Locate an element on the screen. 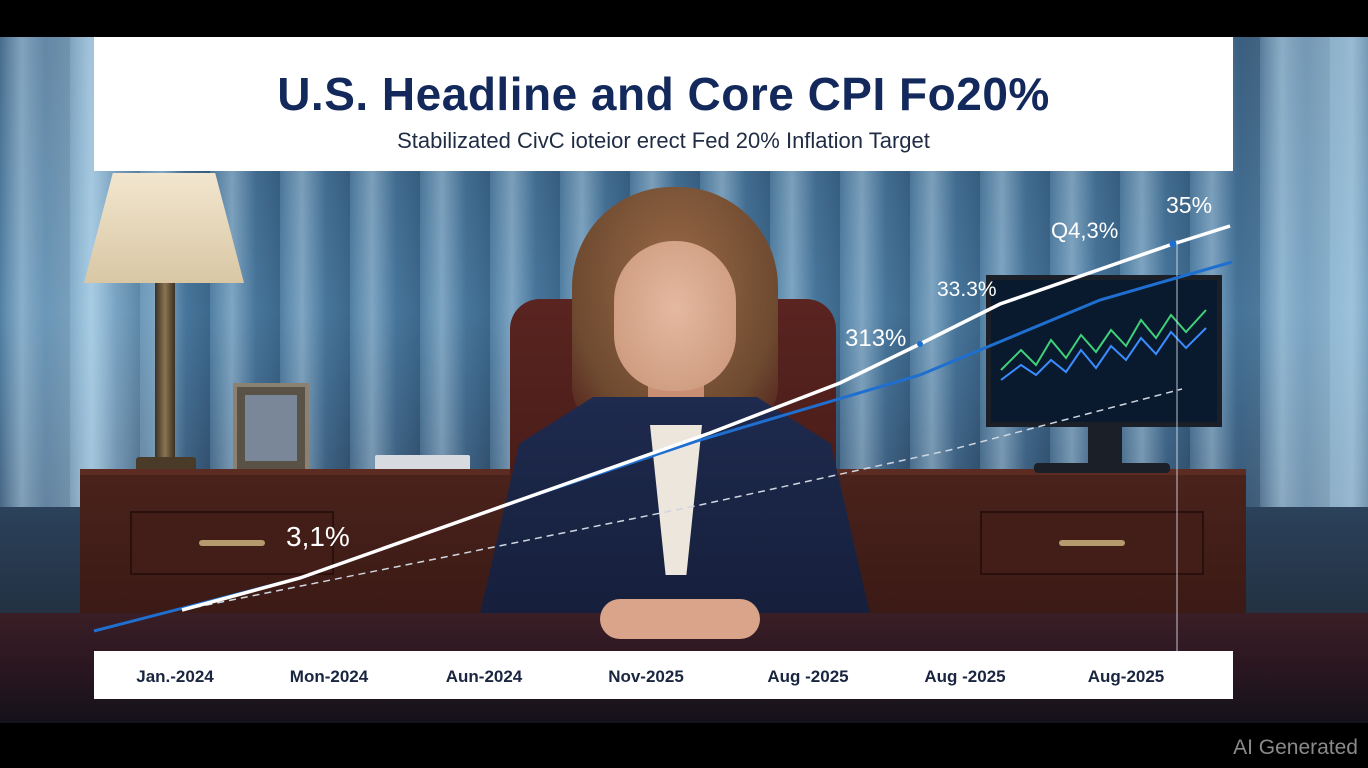 This screenshot has width=1368, height=768. x-tick-label: Aun-2024 is located at coordinates (484, 676).